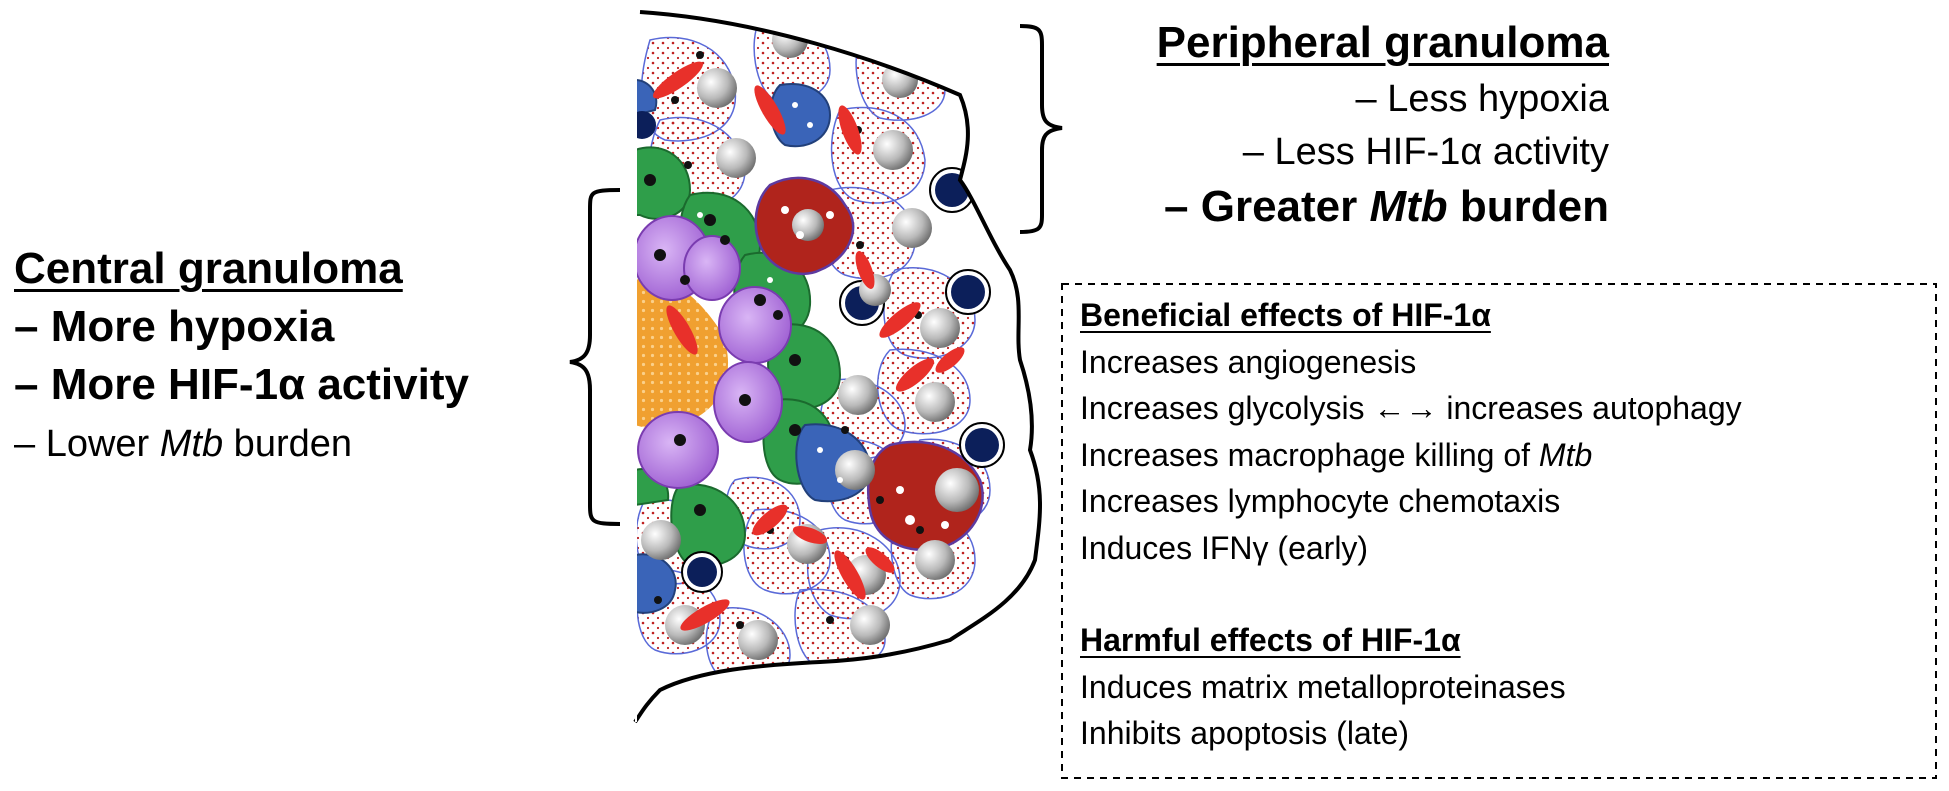 Image resolution: width=1949 pixels, height=791 pixels. Describe the element at coordinates (208, 268) in the screenshot. I see `central-granuloma-title: Central granuloma` at that location.